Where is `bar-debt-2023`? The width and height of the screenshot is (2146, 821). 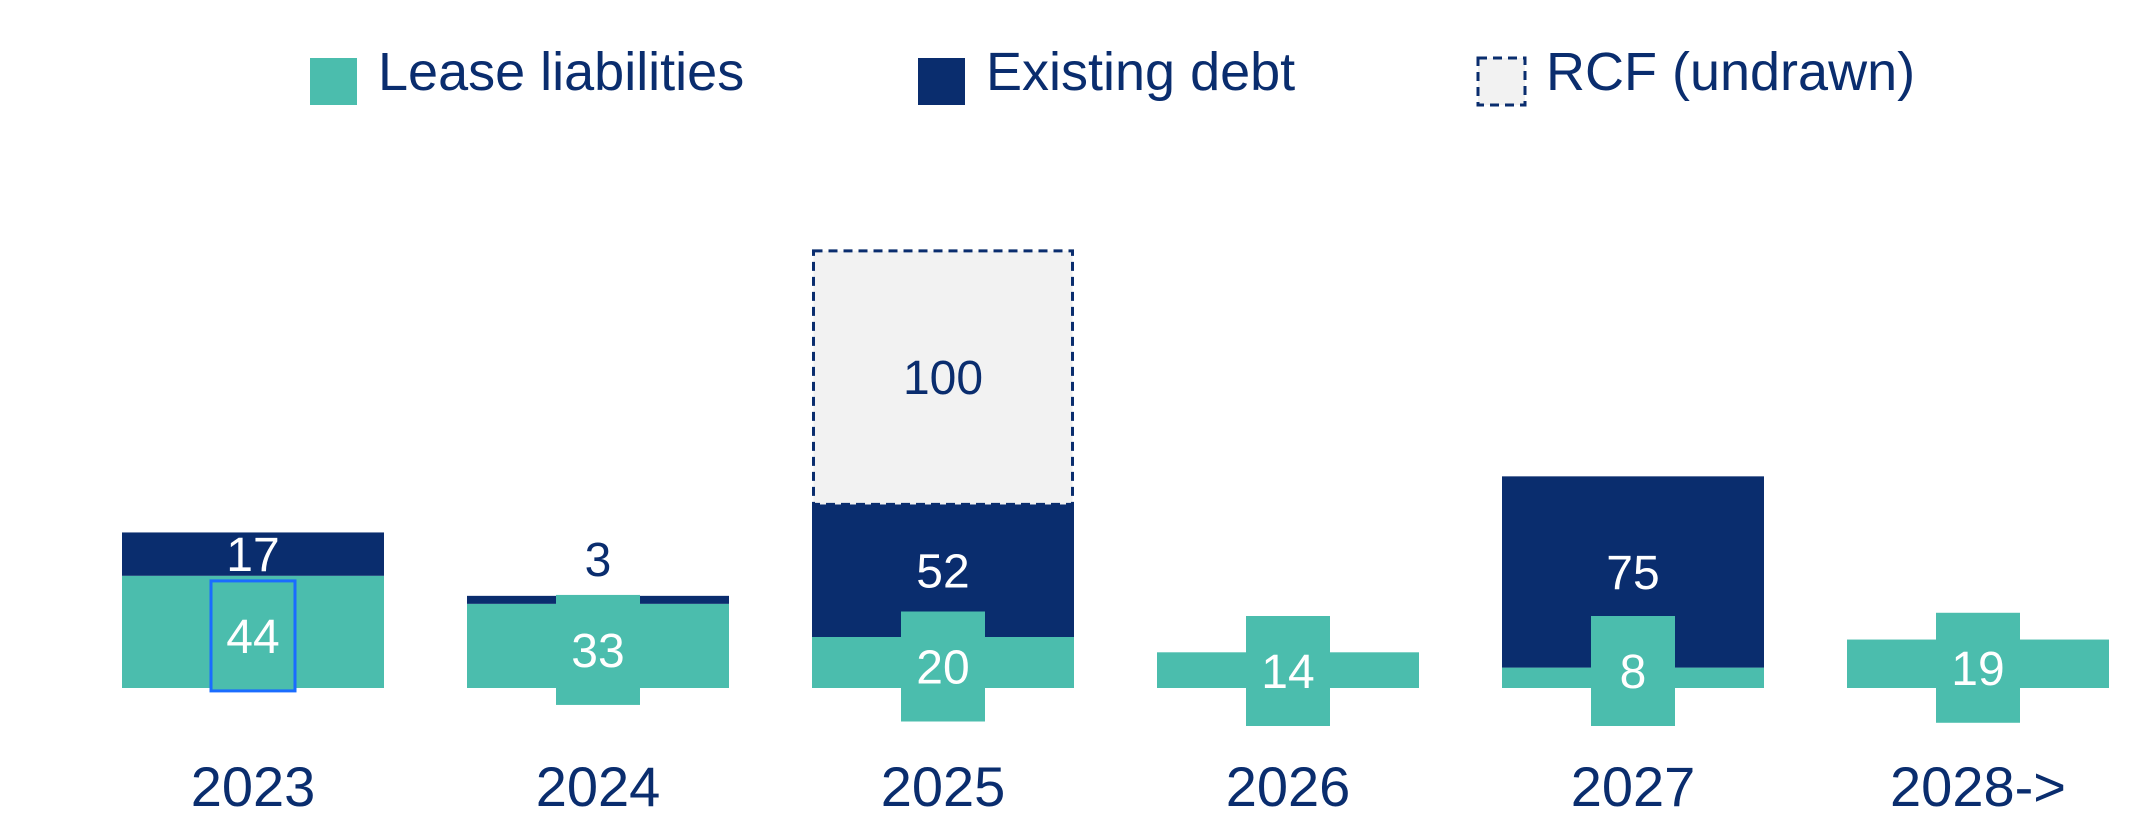 bar-debt-2023 is located at coordinates (253, 554).